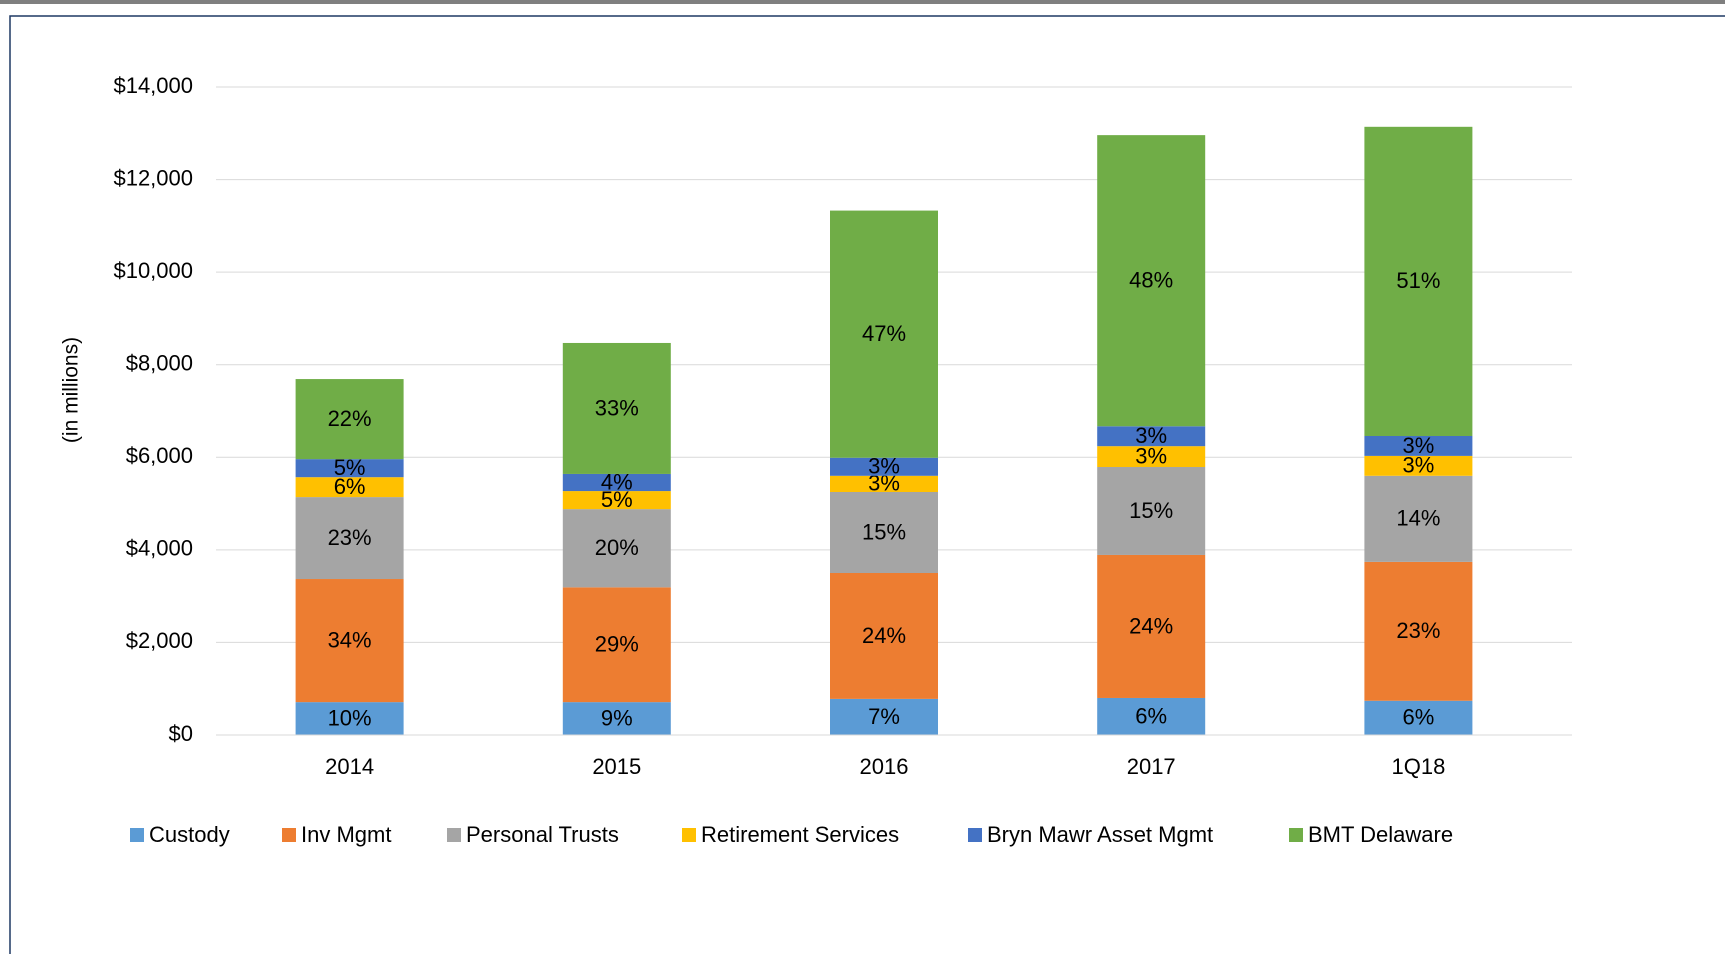 The image size is (1725, 954). What do you see at coordinates (159, 363) in the screenshot?
I see `y-tick-label: $8,000` at bounding box center [159, 363].